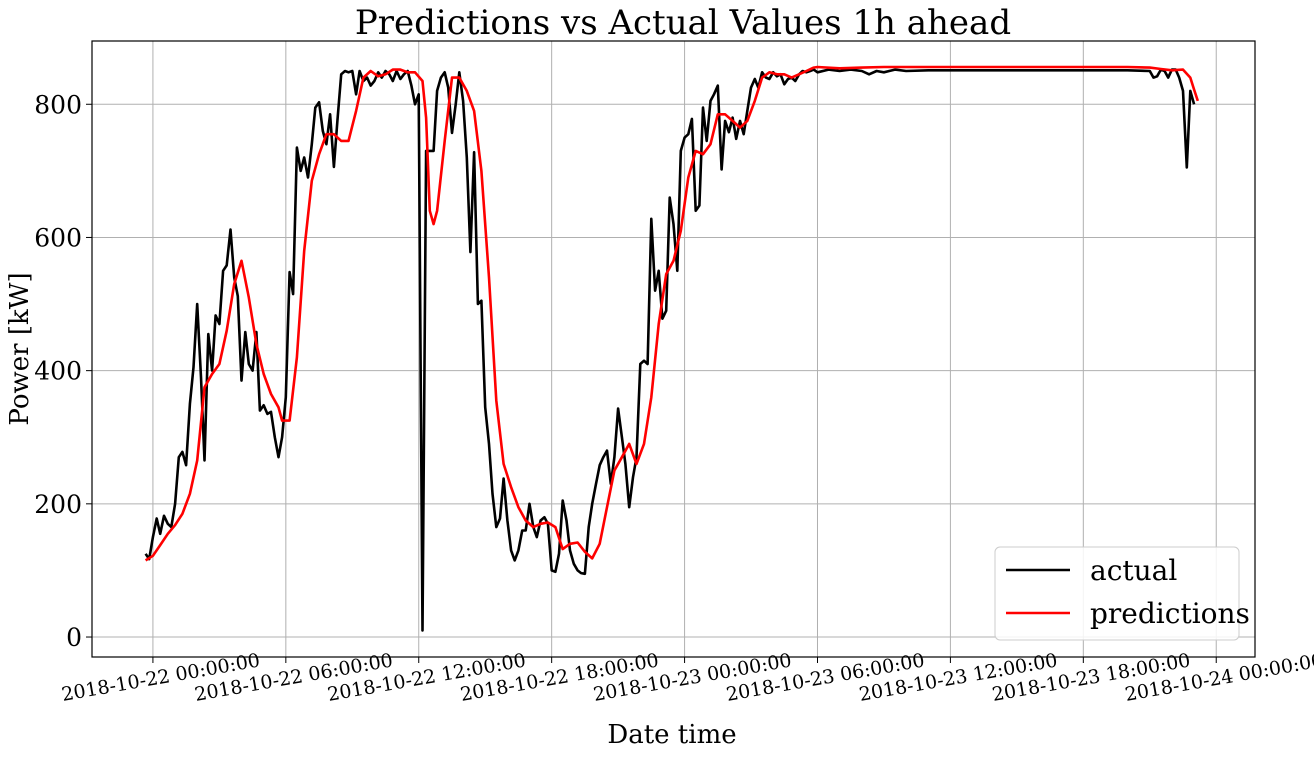 This screenshot has height=758, width=1314. What do you see at coordinates (58, 237) in the screenshot?
I see `y-tick-label: 600` at bounding box center [58, 237].